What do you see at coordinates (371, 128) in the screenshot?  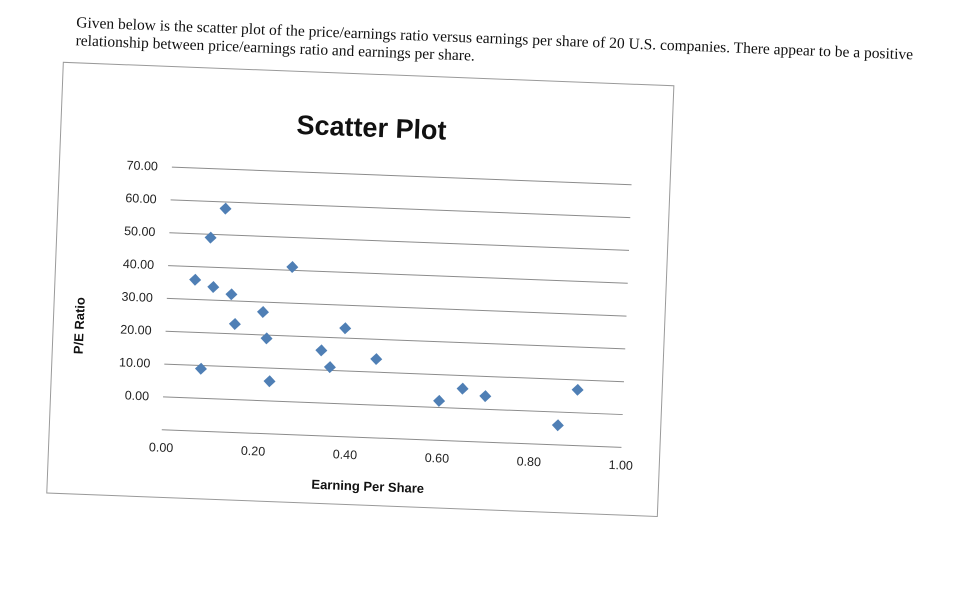 I see `chart-title: Scatter Plot` at bounding box center [371, 128].